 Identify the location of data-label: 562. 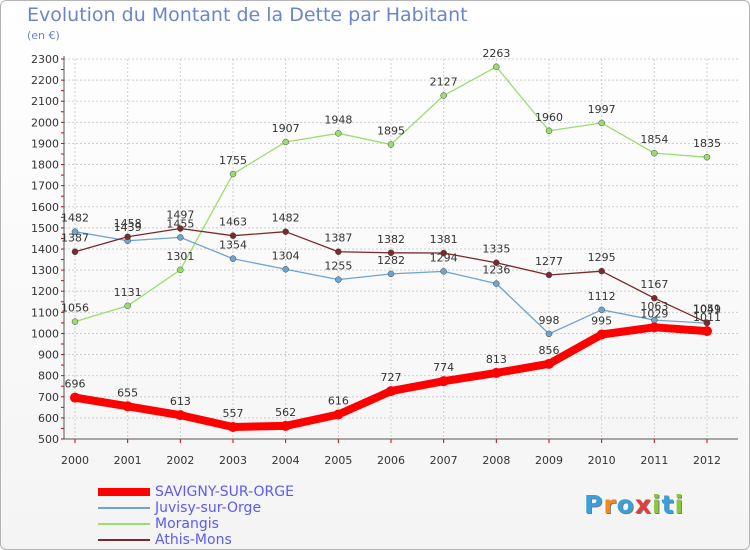
(285, 412).